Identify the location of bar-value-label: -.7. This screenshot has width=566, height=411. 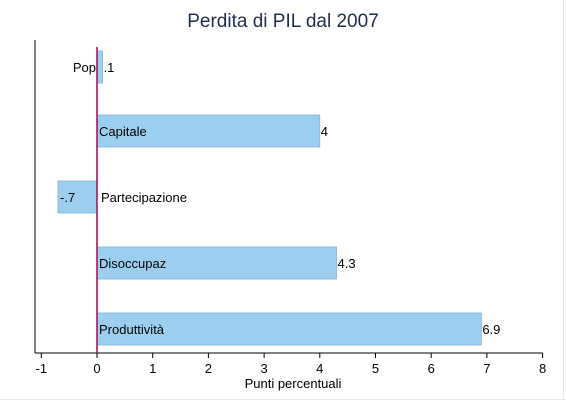
(67, 197).